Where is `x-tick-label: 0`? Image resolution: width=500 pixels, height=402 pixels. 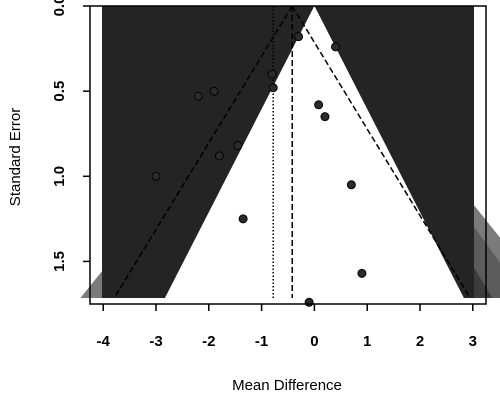 x-tick-label: 0 is located at coordinates (314, 341).